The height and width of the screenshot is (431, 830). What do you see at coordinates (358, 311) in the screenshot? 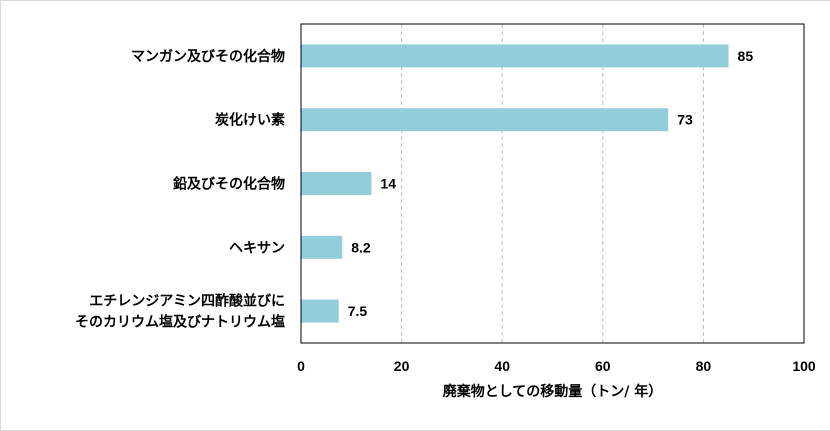
I see `bar-value-label: 7.5` at bounding box center [358, 311].